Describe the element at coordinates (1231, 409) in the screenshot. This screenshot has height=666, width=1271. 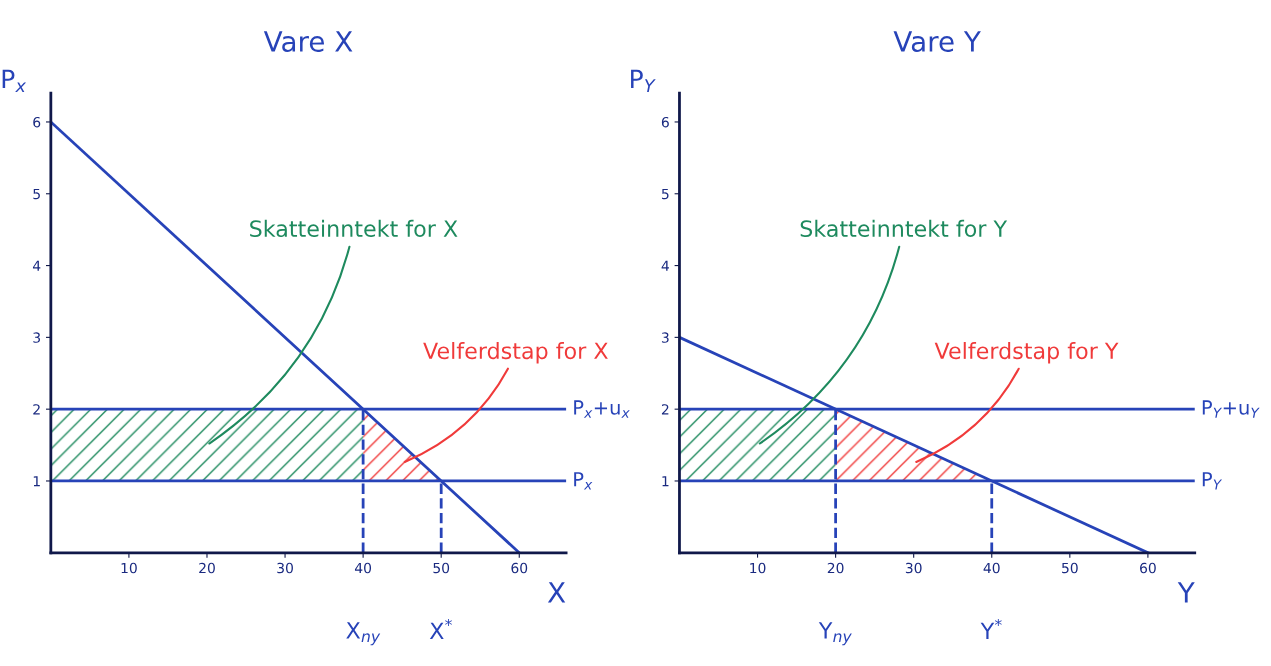
I see `ref-line-label: P$_{Y}$+u$_{Y}$` at that location.